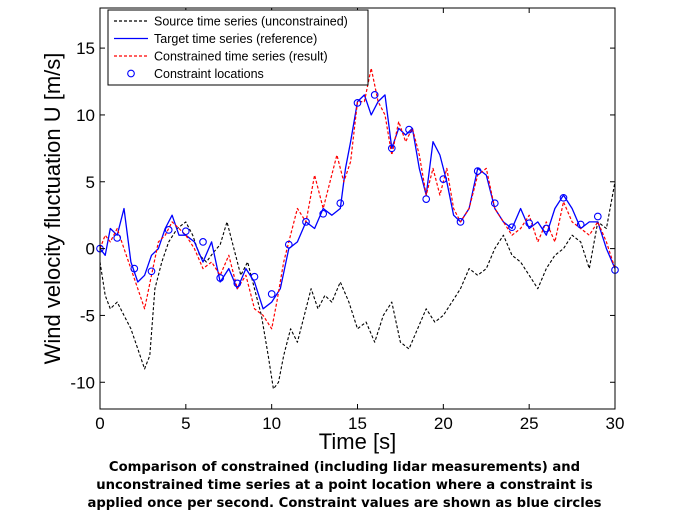  I want to click on x-tick-label: 30, so click(615, 423).